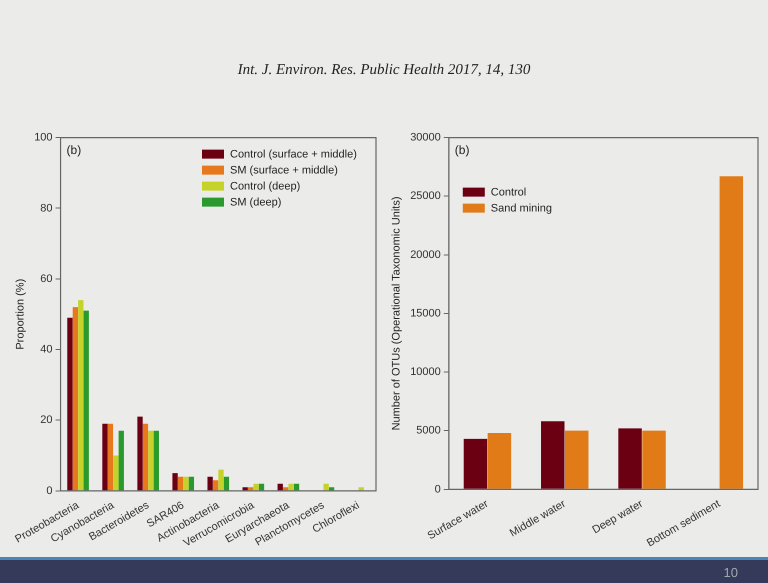 The height and width of the screenshot is (583, 768). I want to click on x-tick-label: Deep water, so click(618, 517).